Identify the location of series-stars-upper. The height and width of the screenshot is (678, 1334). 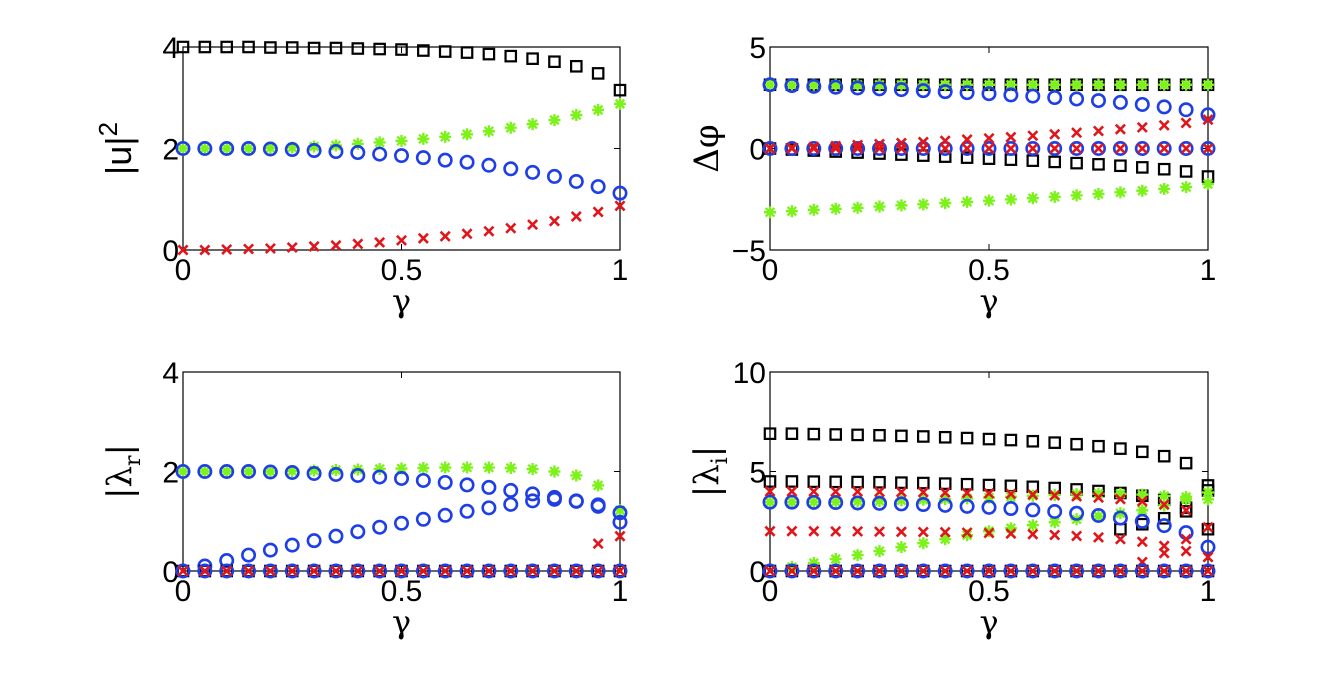
(401, 489).